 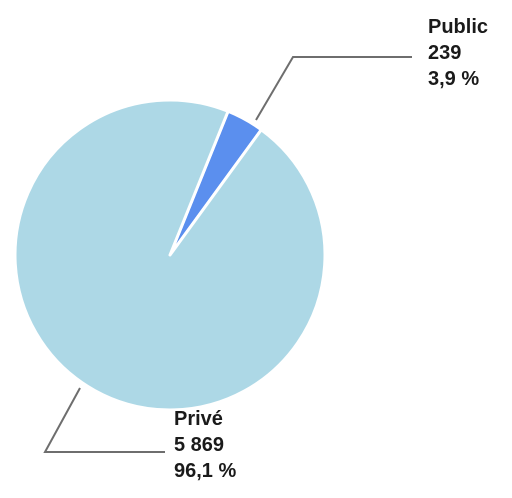 I want to click on slice-public-leader-line, so click(x=333, y=88).